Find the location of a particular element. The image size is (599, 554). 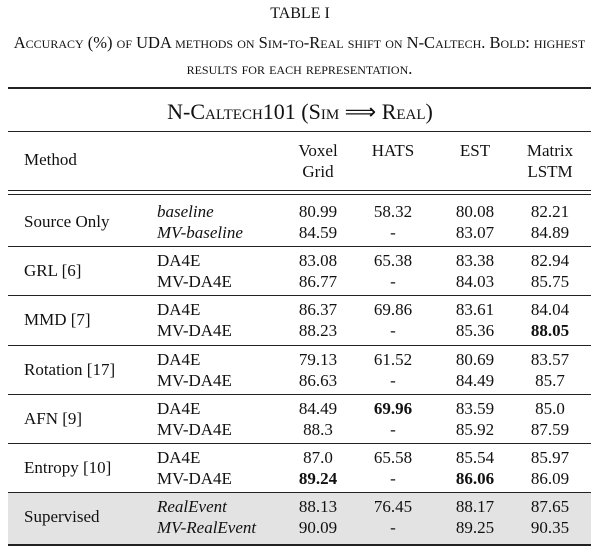

cell: 85.75 is located at coordinates (550, 282).